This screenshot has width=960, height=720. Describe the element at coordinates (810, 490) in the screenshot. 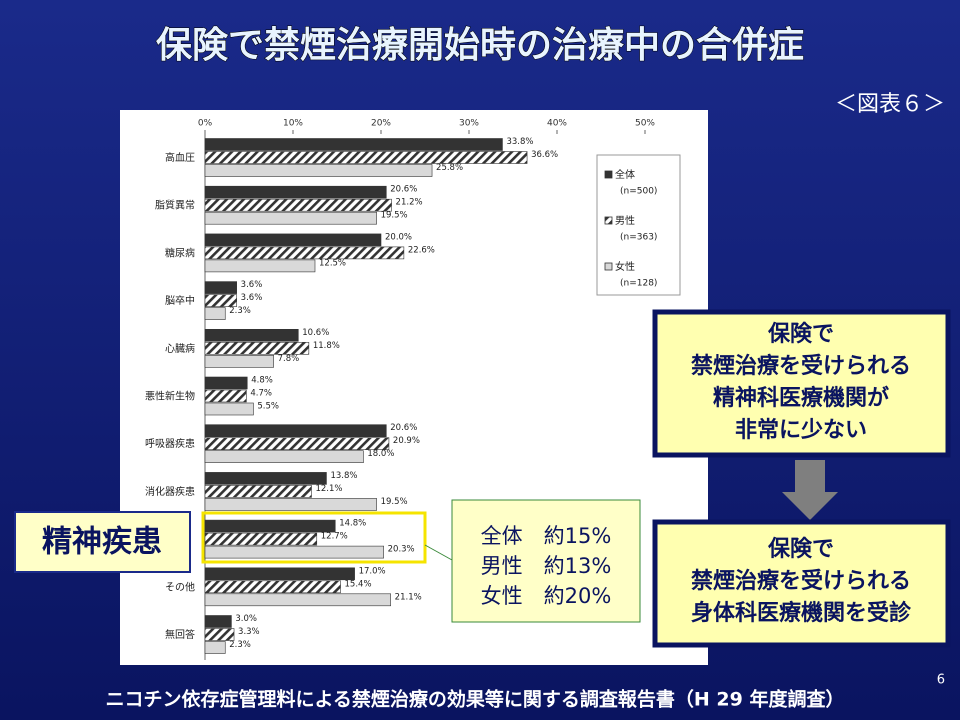

I see `arrow` at that location.